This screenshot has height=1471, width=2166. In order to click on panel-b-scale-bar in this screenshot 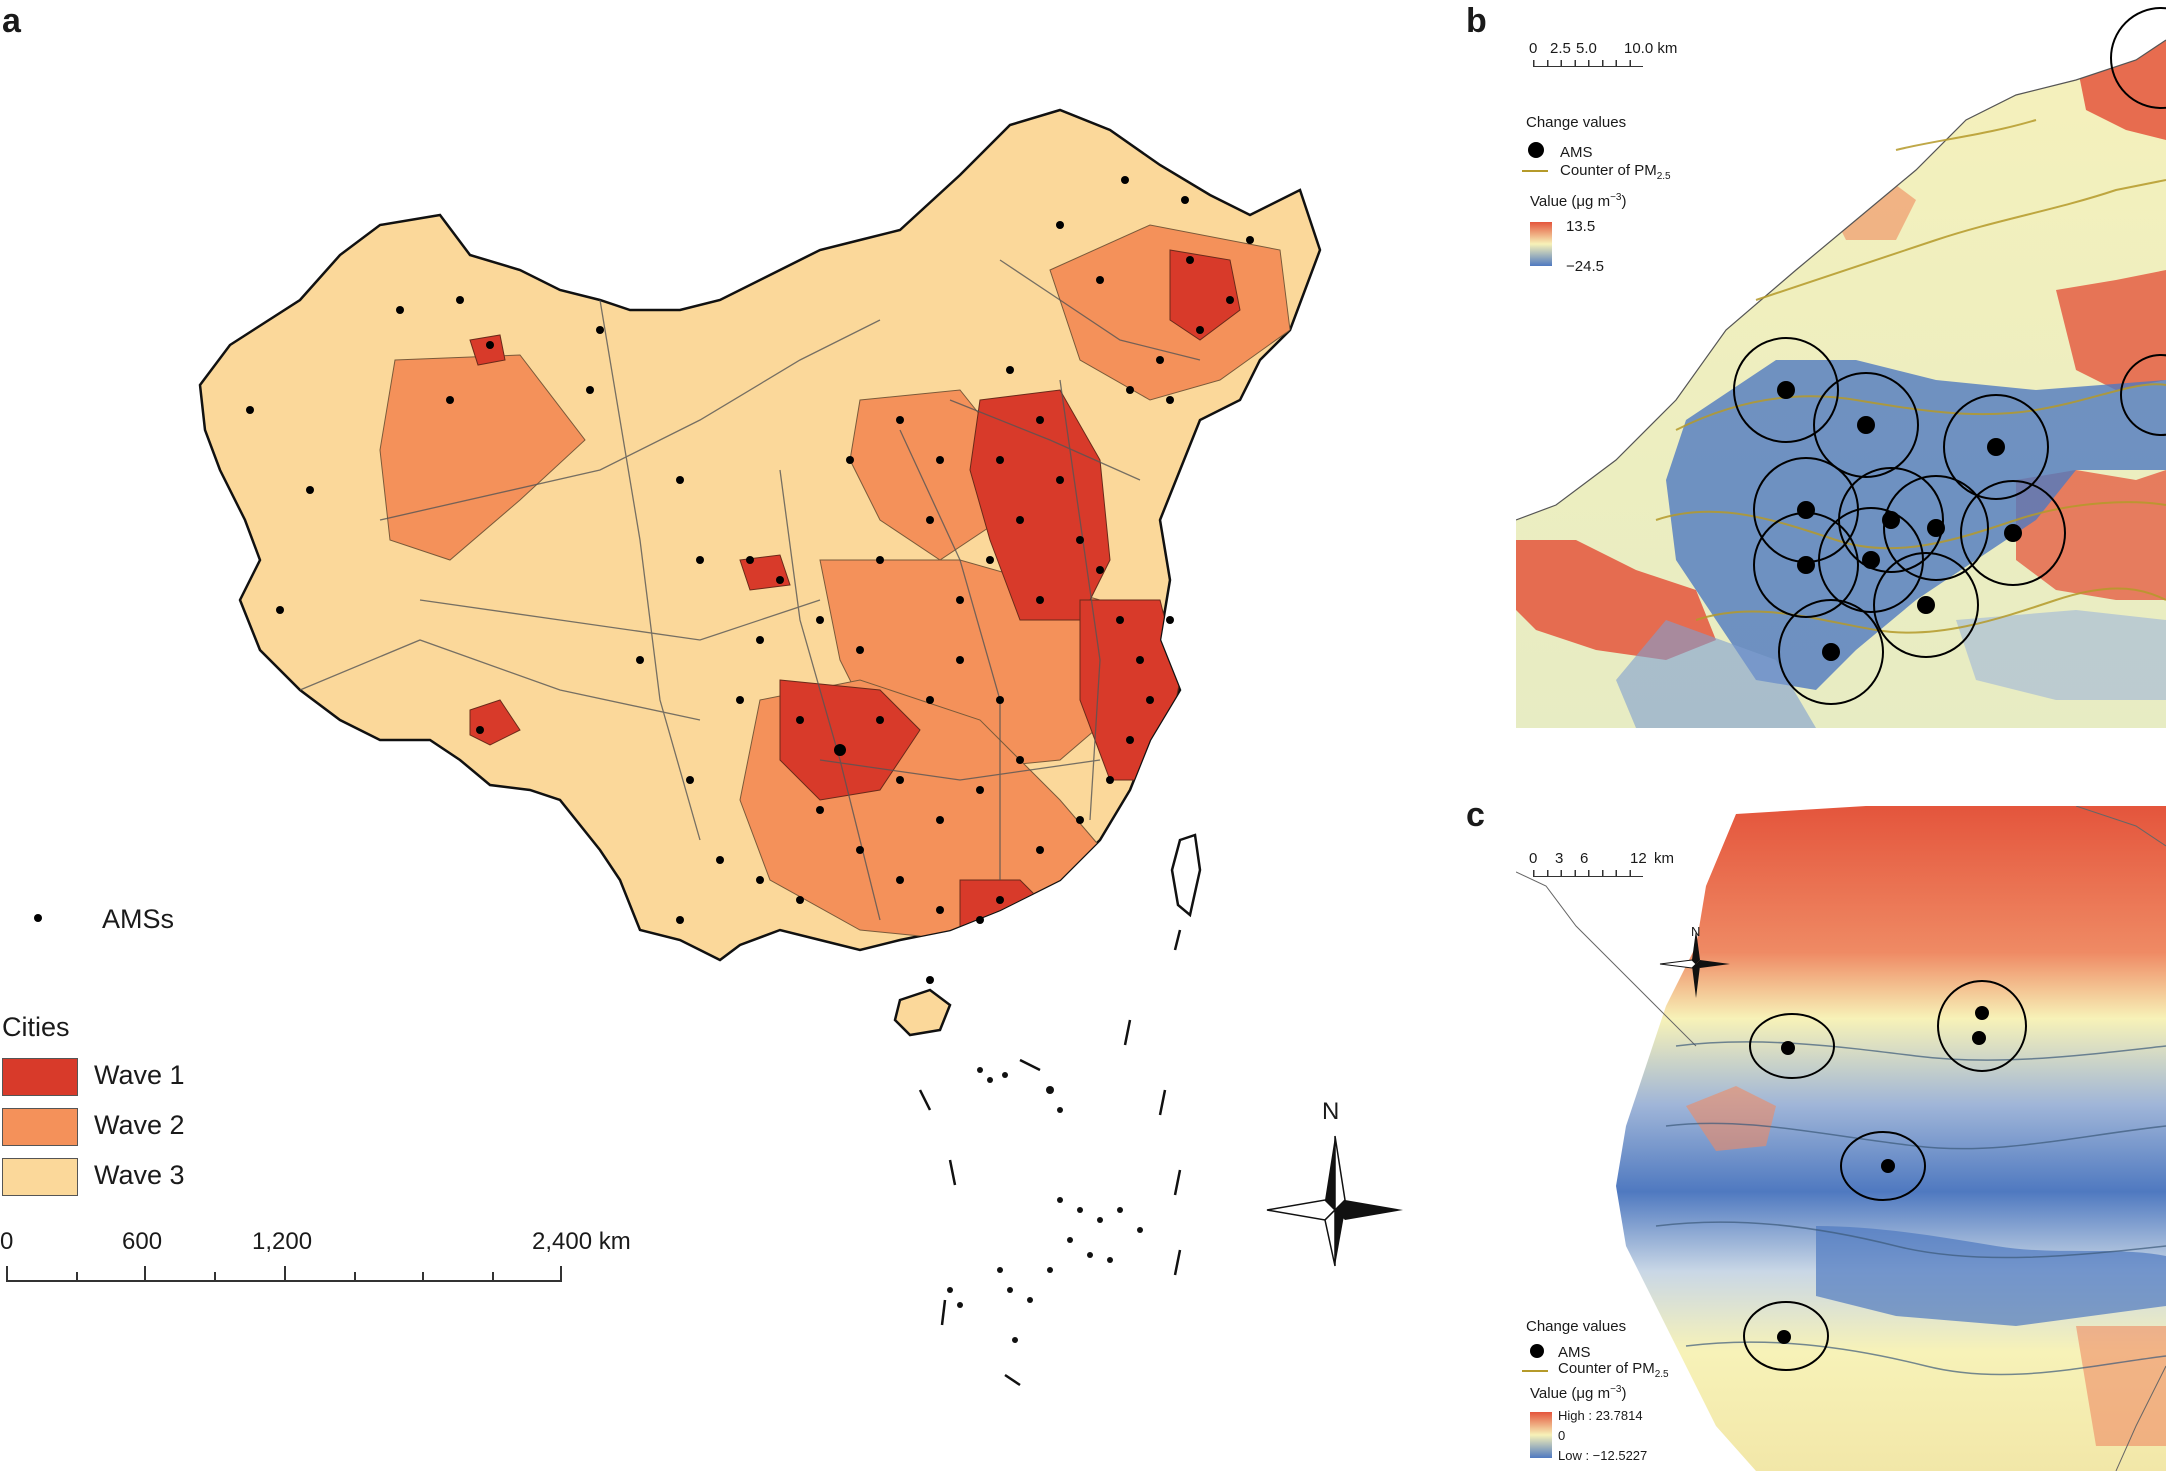, I will do `click(1588, 63)`.